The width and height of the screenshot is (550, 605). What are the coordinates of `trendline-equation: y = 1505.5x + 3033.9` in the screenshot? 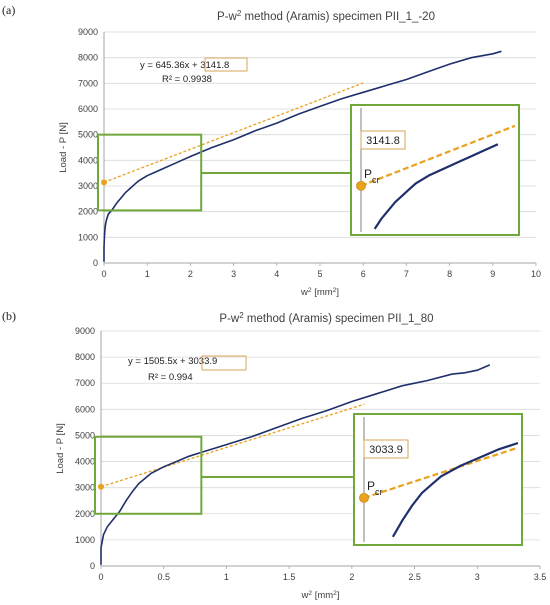 It's located at (172, 361).